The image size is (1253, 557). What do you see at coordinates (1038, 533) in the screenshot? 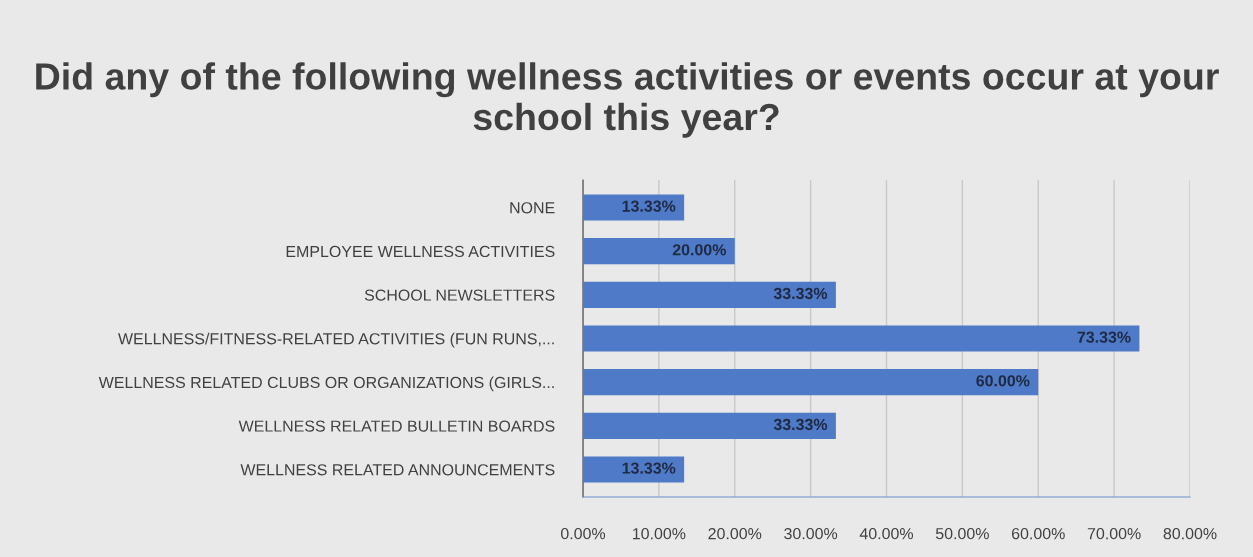
I see `x-tick-label: 60.00%` at bounding box center [1038, 533].